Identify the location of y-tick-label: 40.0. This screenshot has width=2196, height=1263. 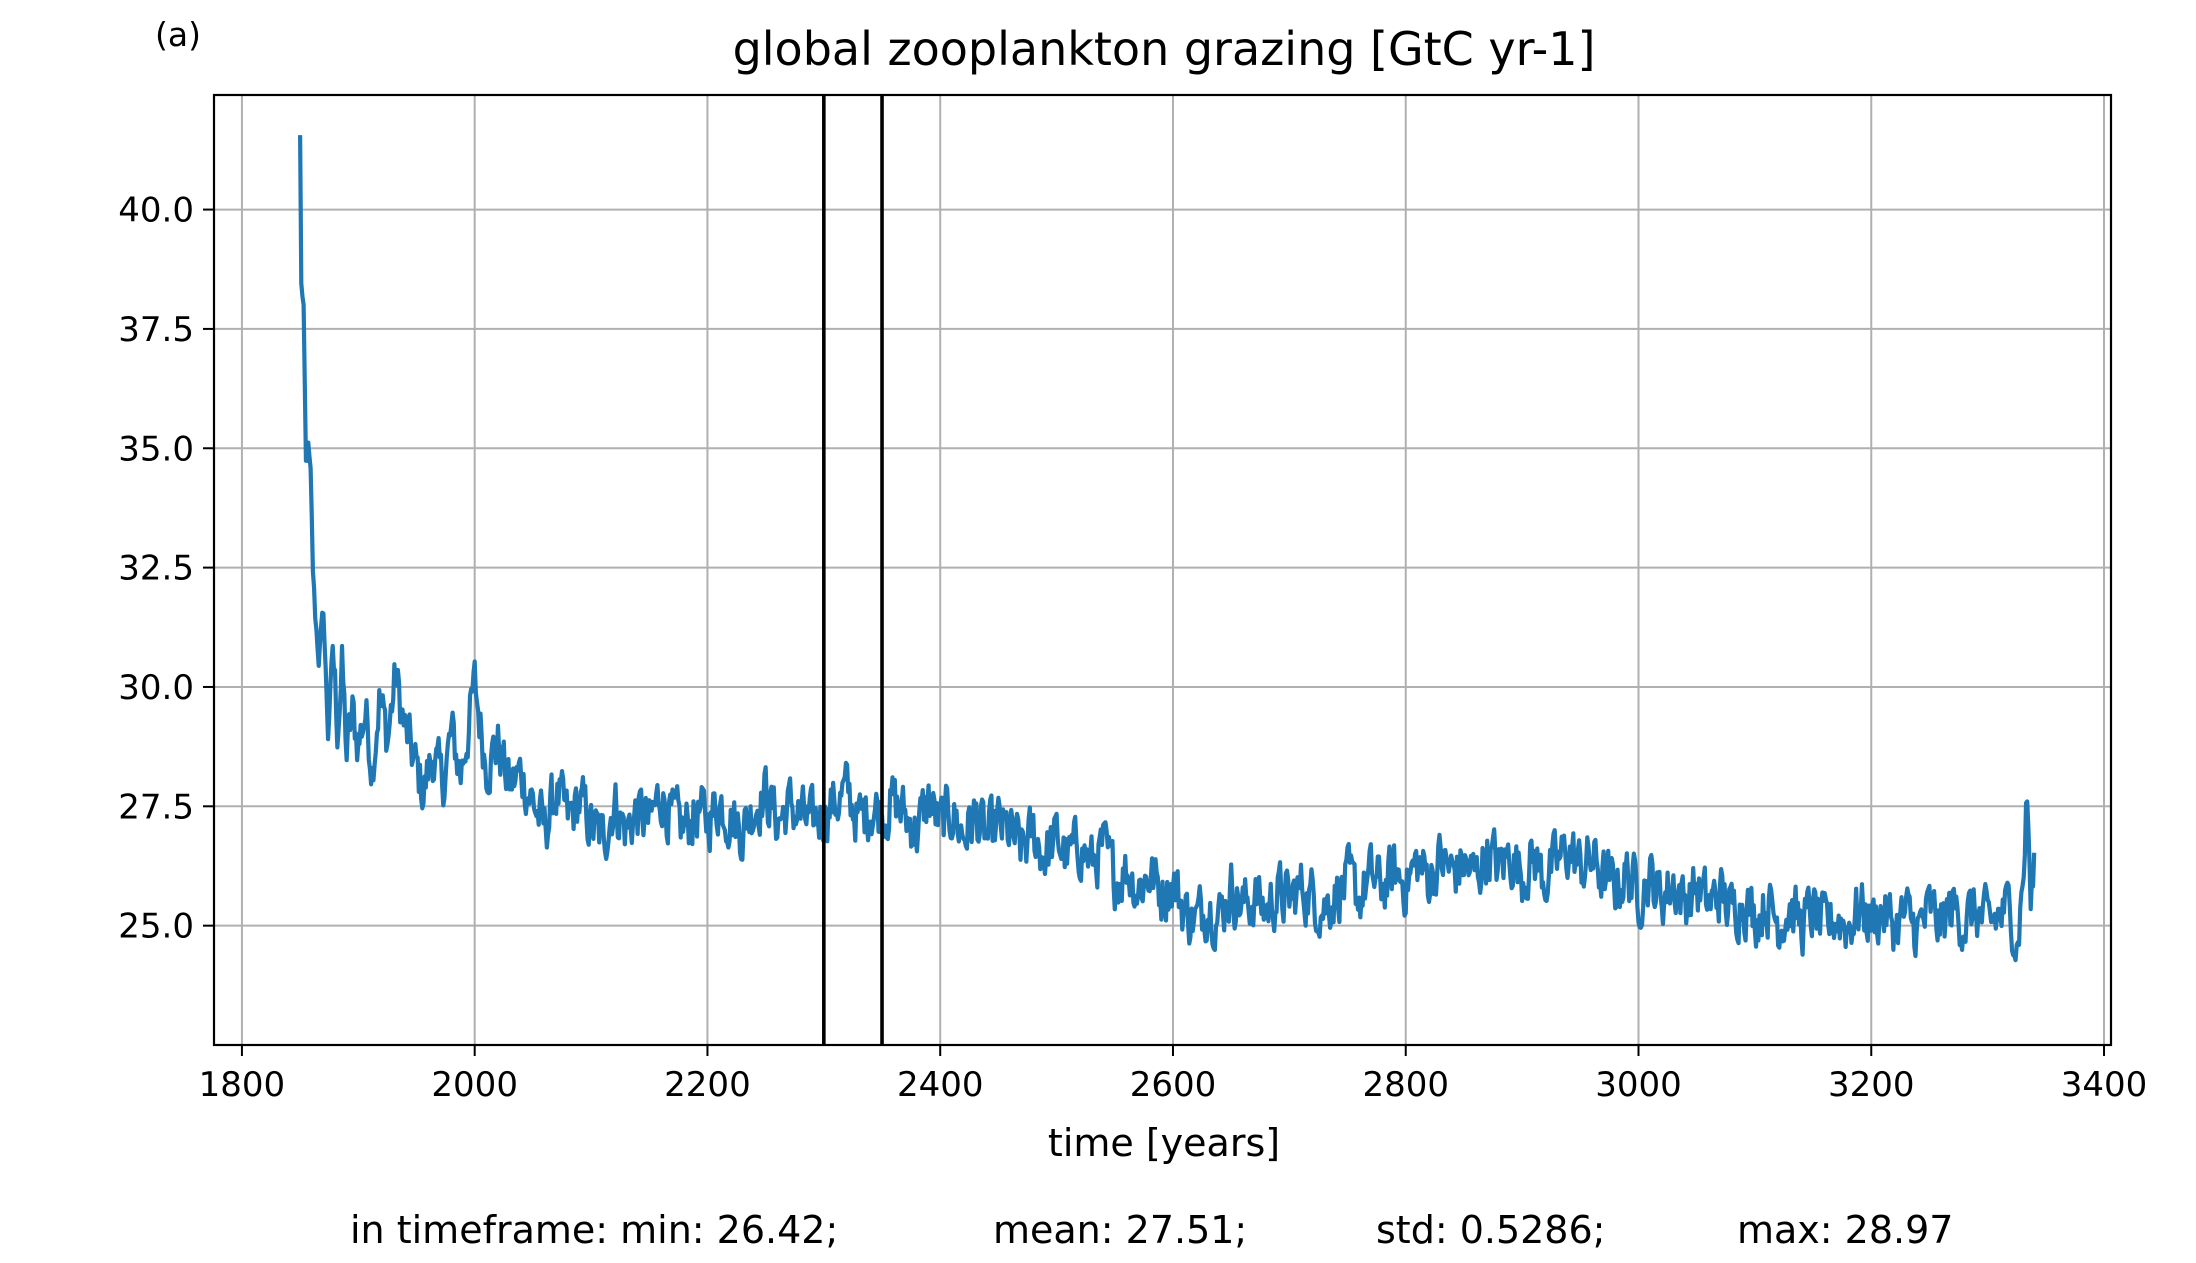
(156, 211).